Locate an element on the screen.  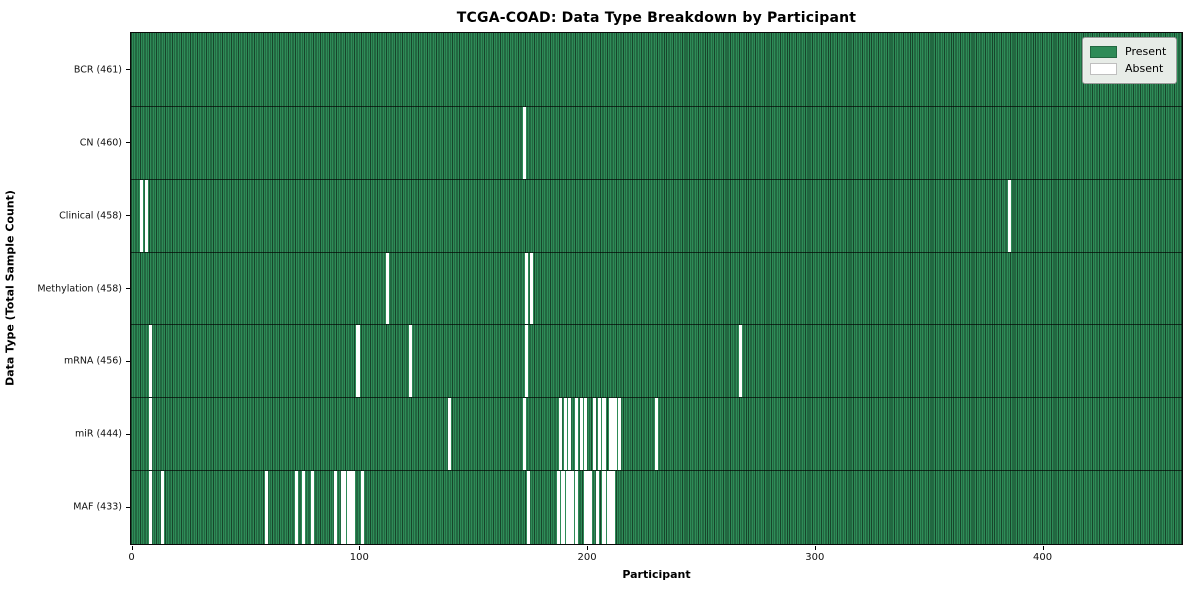
x-axis-label: Participant is located at coordinates (656, 574).